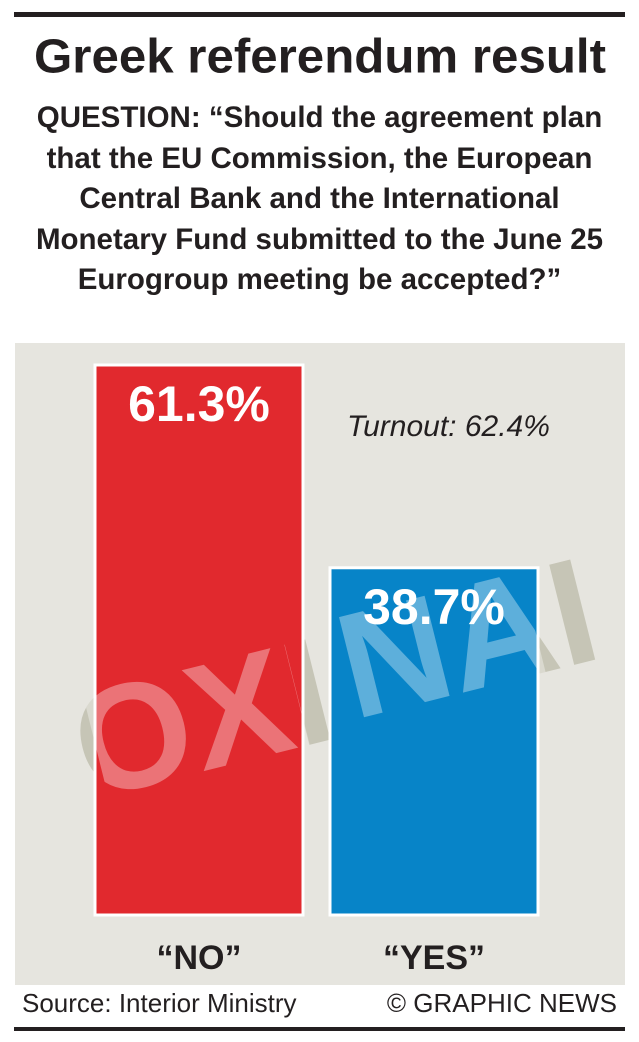 This screenshot has height=1042, width=639. Describe the element at coordinates (448, 426) in the screenshot. I see `annotation: Turnout: 62.4%` at that location.